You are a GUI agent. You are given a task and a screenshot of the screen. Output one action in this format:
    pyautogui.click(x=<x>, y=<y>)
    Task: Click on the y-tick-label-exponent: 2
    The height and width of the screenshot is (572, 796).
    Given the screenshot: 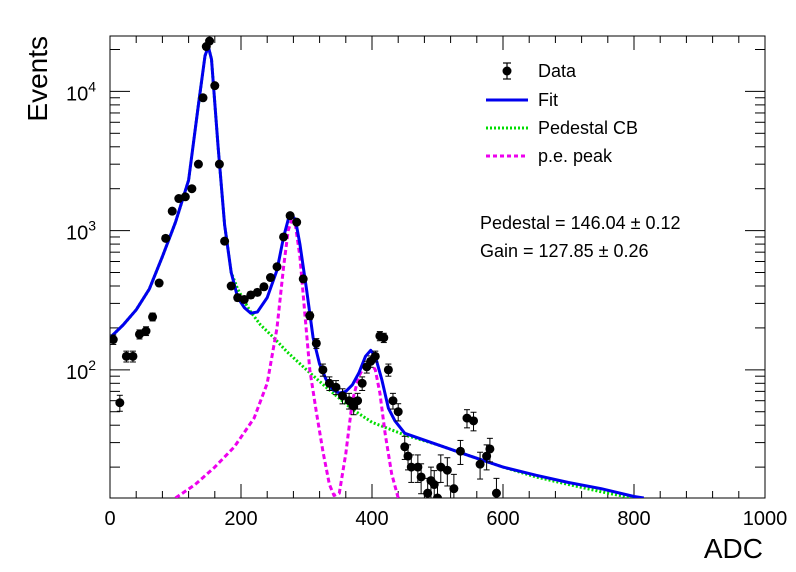 What is the action you would take?
    pyautogui.click(x=92, y=365)
    